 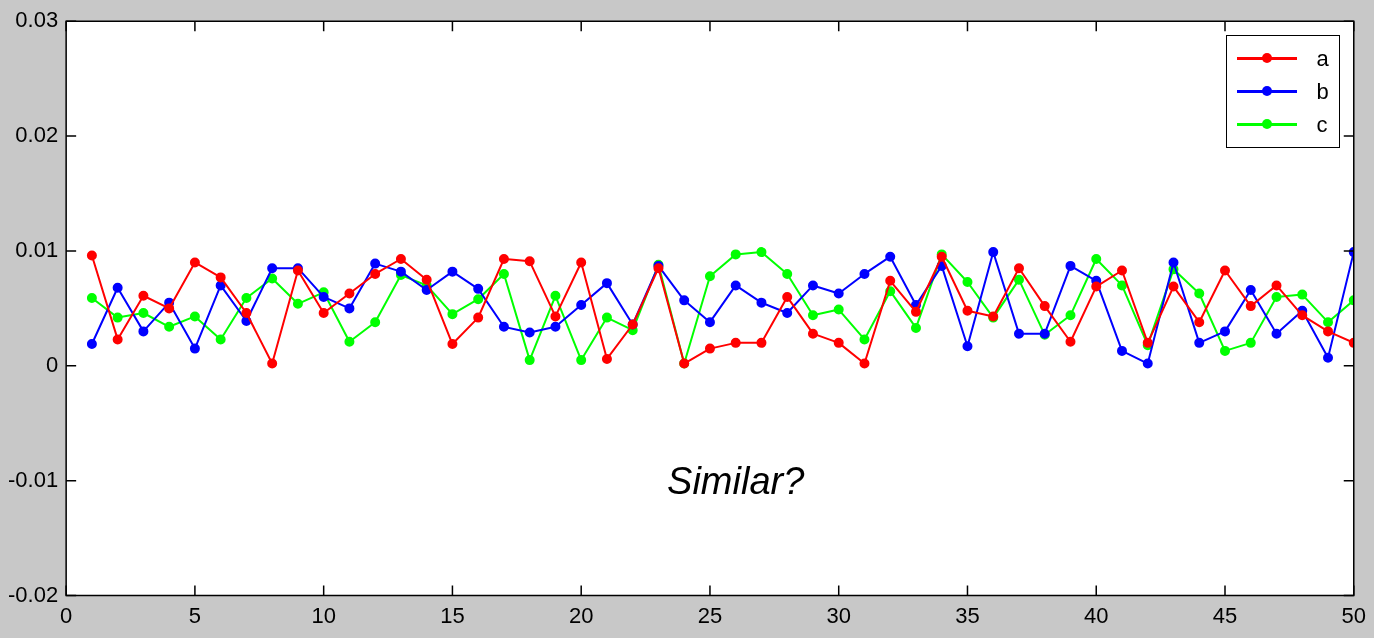 What do you see at coordinates (1322, 58) in the screenshot?
I see `legend-label: a` at bounding box center [1322, 58].